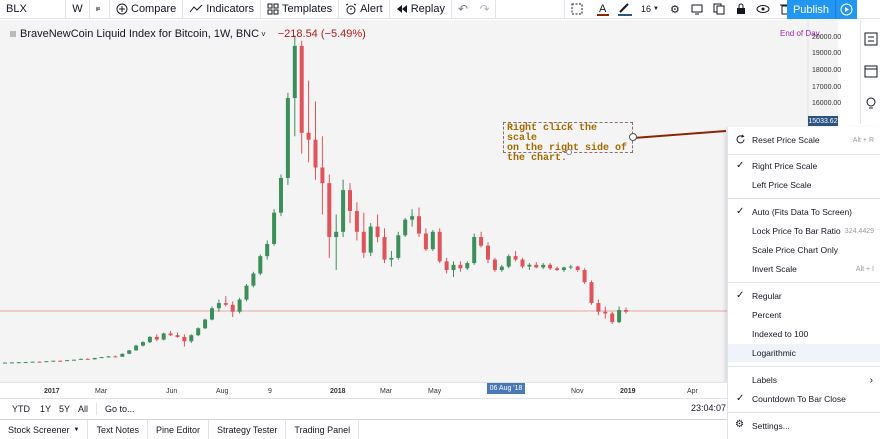 Image resolution: width=880 pixels, height=439 pixels. Describe the element at coordinates (427, 9) in the screenshot. I see `replay-label: Replay` at that location.